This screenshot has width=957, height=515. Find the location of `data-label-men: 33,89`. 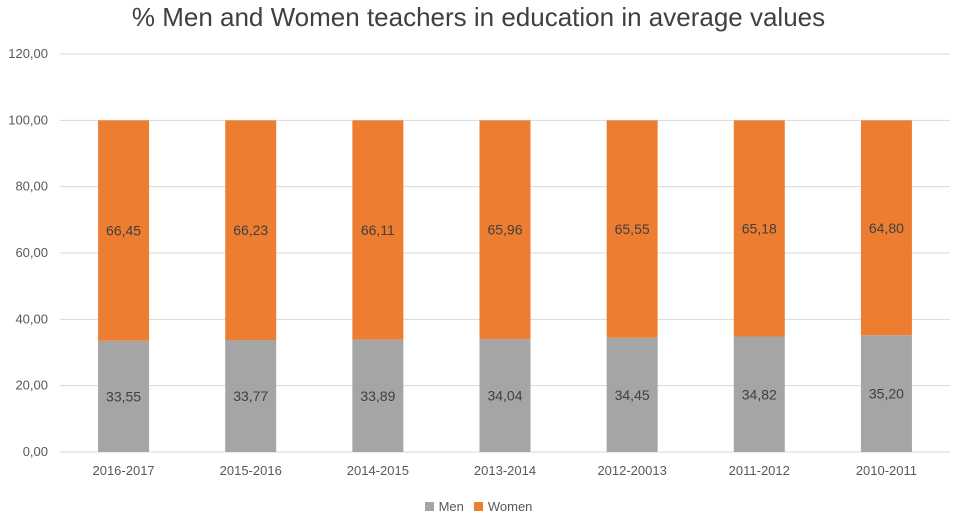

data-label-men: 33,89 is located at coordinates (377, 396).